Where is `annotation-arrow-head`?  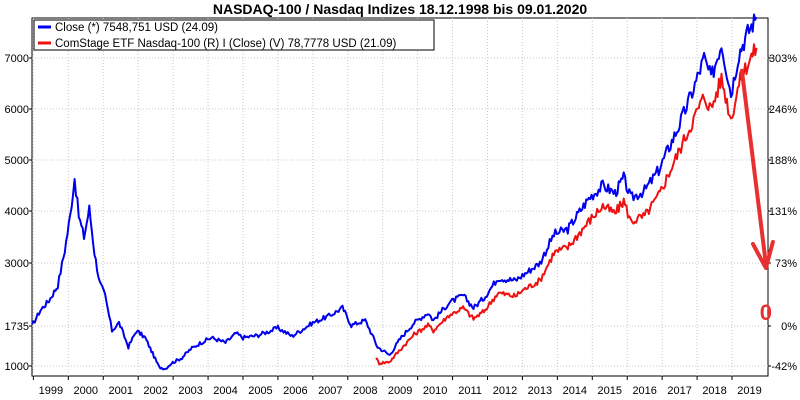
annotation-arrow-head is located at coordinates (762, 254).